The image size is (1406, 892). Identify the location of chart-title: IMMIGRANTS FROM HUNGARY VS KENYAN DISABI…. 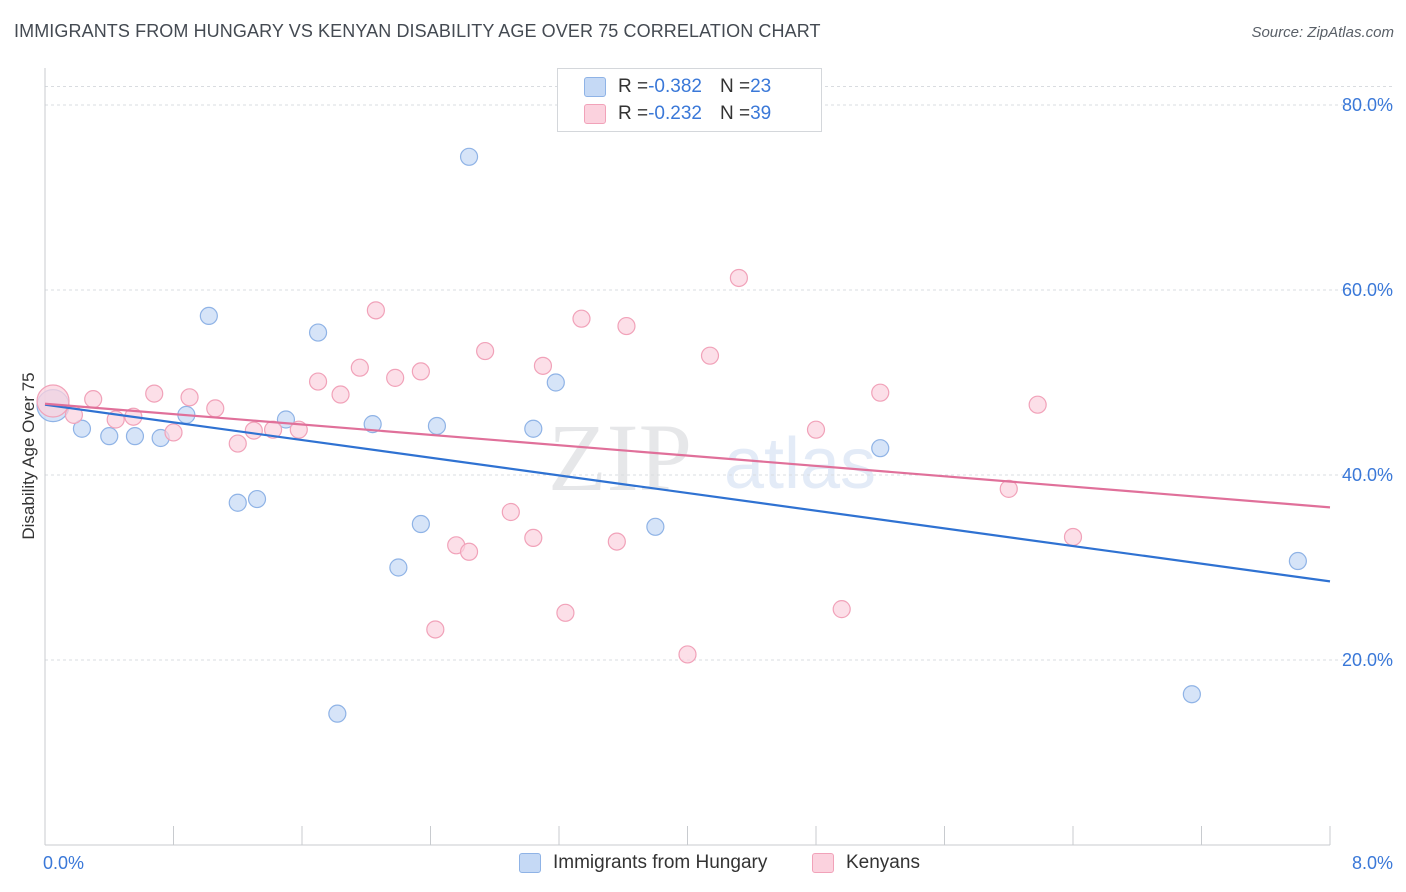
(417, 31).